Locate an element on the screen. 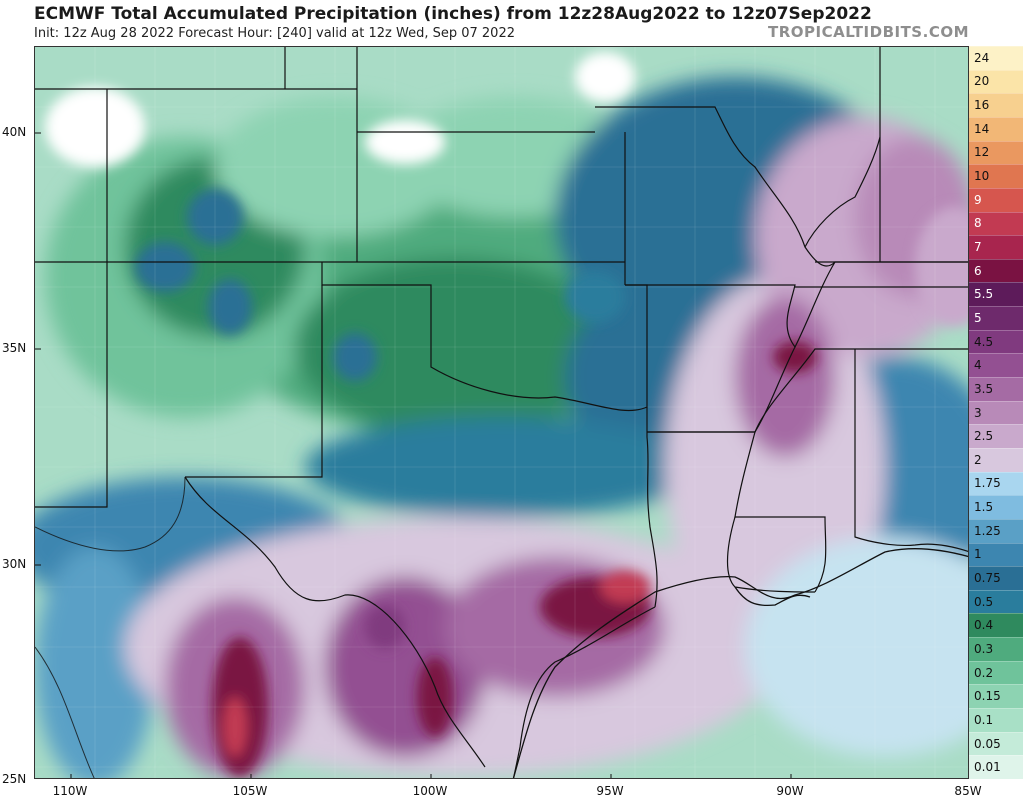 This screenshot has height=800, width=1023. colorbar-label: 4.5 is located at coordinates (984, 341).